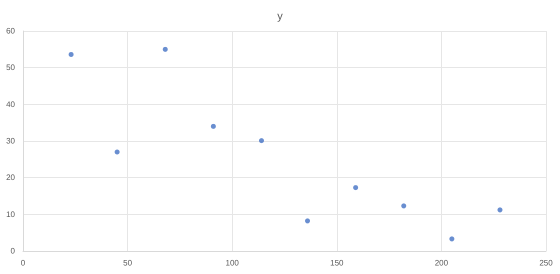  What do you see at coordinates (128, 263) in the screenshot?
I see `x-tick-label: 50` at bounding box center [128, 263].